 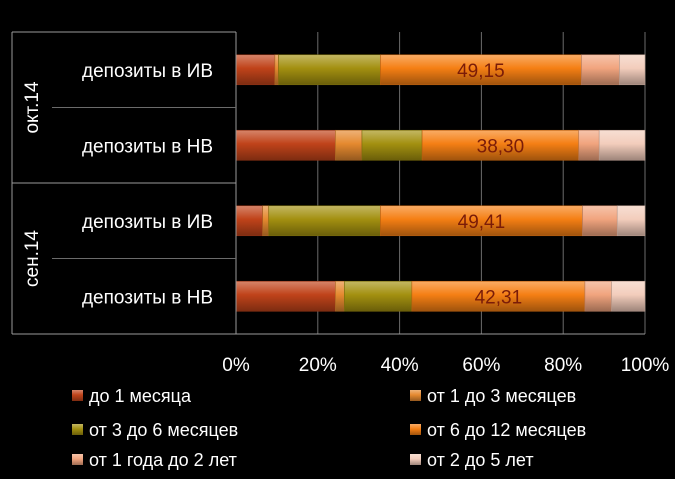 What do you see at coordinates (481, 71) in the screenshot?
I see `data-label: 49,15` at bounding box center [481, 71].